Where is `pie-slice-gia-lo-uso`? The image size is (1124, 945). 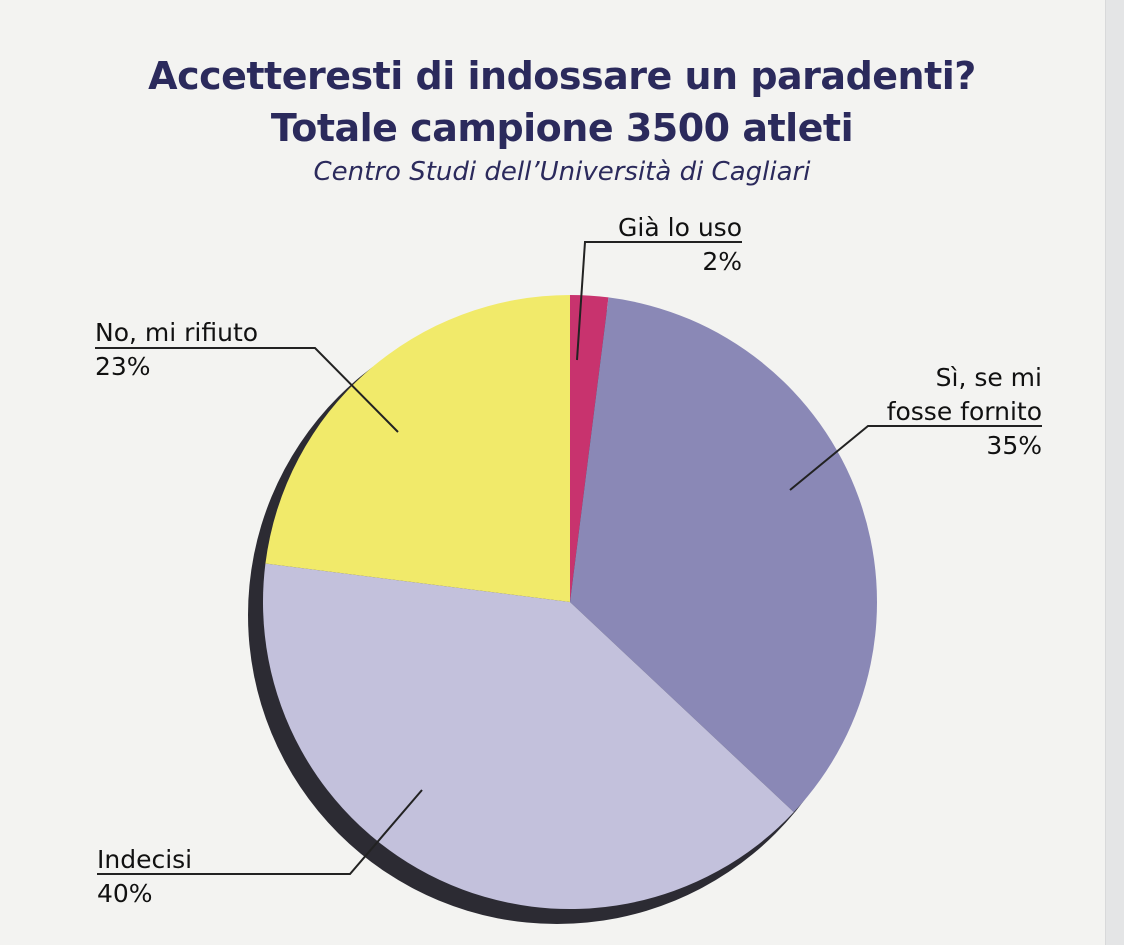 pie-slice-gia-lo-uso is located at coordinates (589, 448).